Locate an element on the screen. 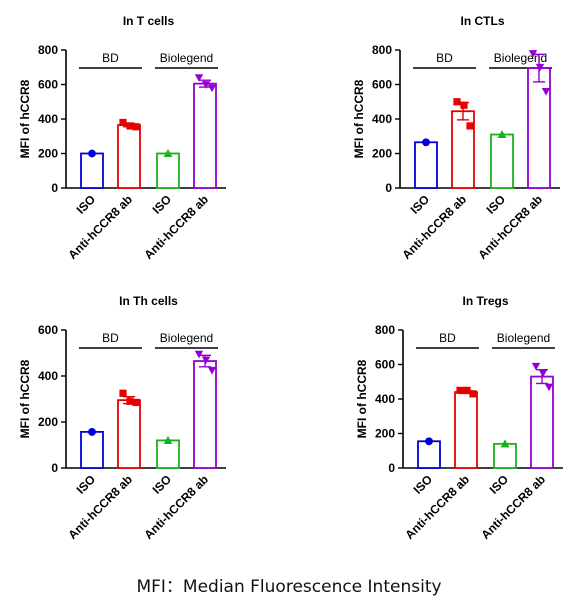 This screenshot has width=578, height=603. chart-title: In Tregs is located at coordinates (485, 301).